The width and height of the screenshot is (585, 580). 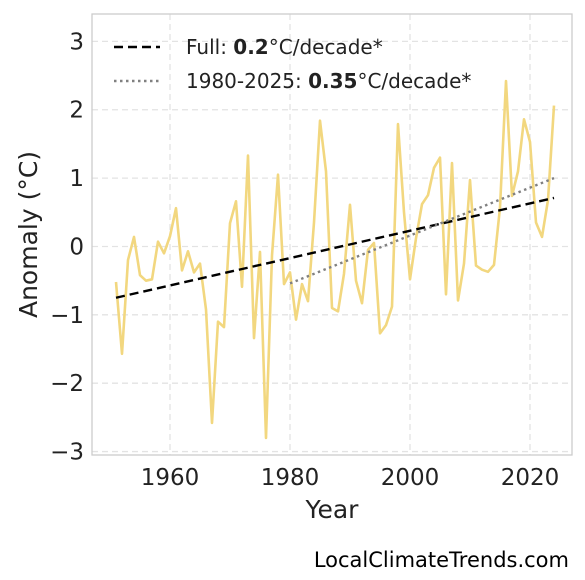 What do you see at coordinates (284, 47) in the screenshot?
I see `legend-full-label: Full: 0.2°C/decade*` at bounding box center [284, 47].